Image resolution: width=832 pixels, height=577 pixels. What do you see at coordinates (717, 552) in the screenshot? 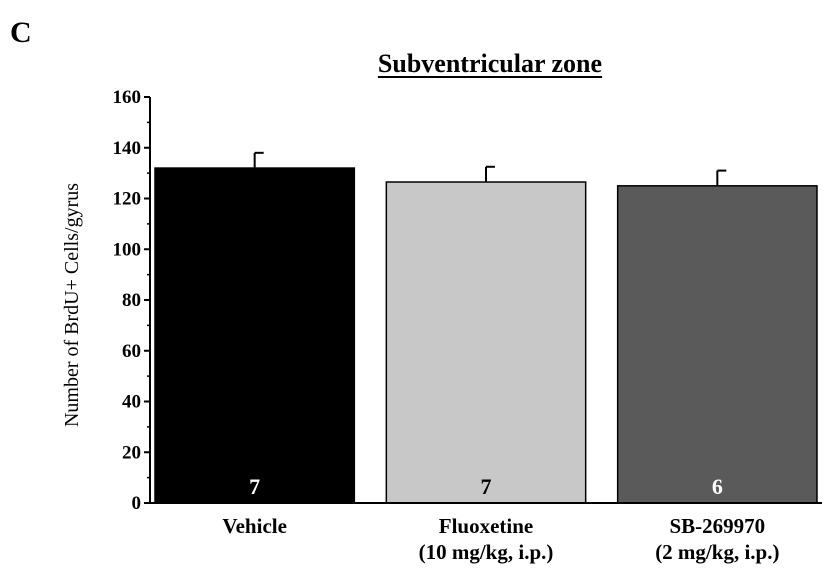
I see `x-tick-label-line2: (2 mg/kg, i.p.)` at bounding box center [717, 552].